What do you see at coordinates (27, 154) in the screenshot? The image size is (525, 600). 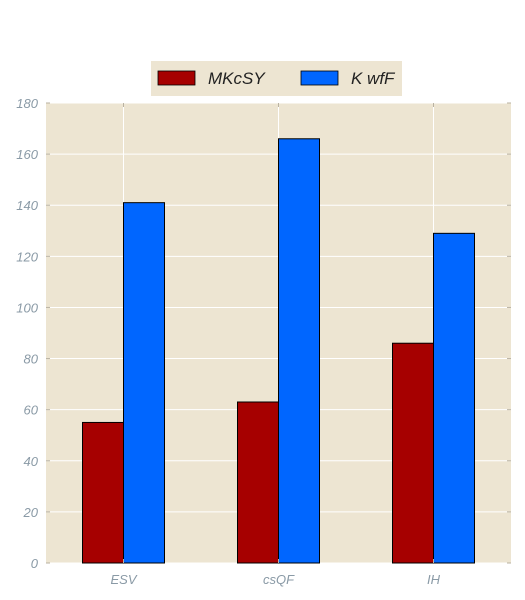 I see `y-tick-label: 160` at bounding box center [27, 154].